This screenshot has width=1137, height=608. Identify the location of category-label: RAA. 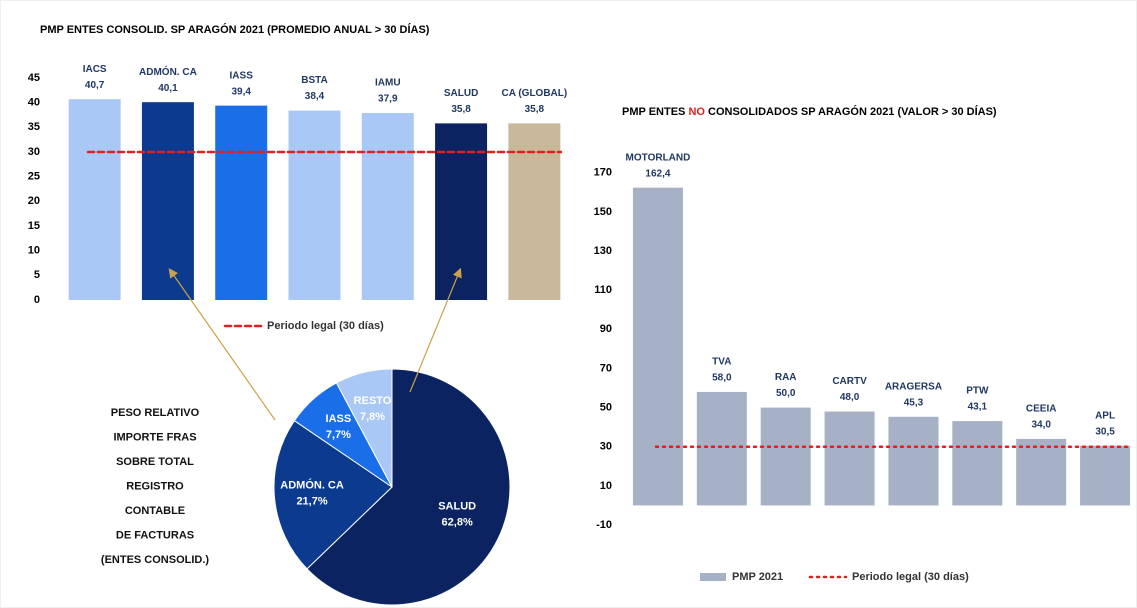
(786, 377).